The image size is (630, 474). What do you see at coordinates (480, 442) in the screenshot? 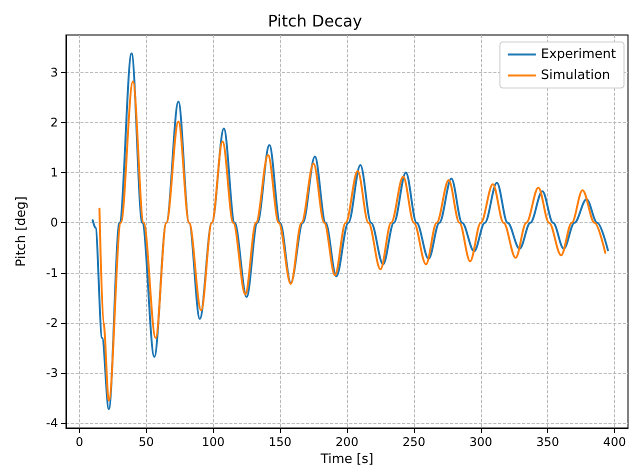
I see `x-tick-label: 300` at bounding box center [480, 442].